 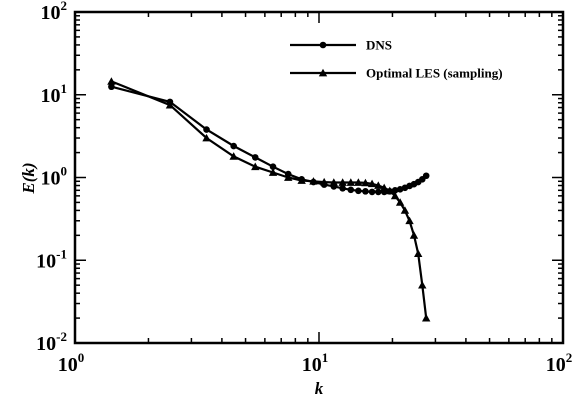 What do you see at coordinates (54, 94) in the screenshot?
I see `y-tick-label: 10¹` at bounding box center [54, 94].